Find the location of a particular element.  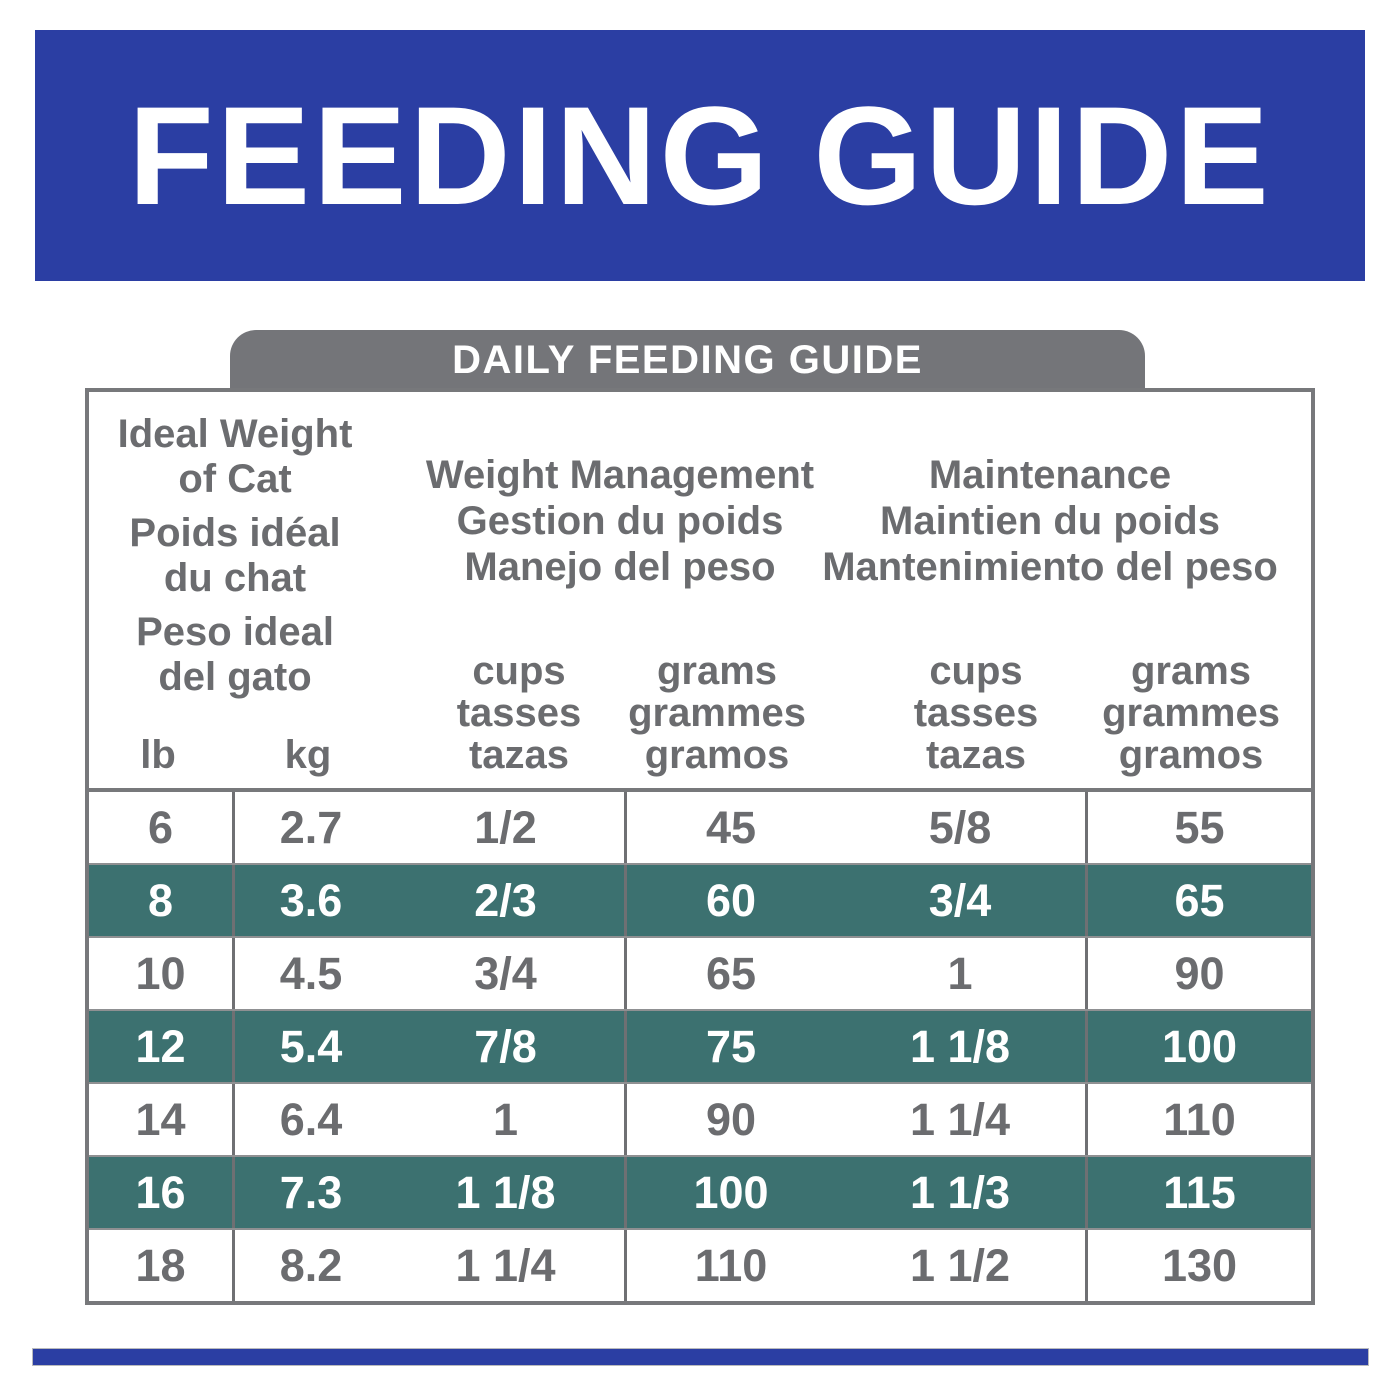

ideal-weight-es-line1: Peso ideal is located at coordinates (235, 632).